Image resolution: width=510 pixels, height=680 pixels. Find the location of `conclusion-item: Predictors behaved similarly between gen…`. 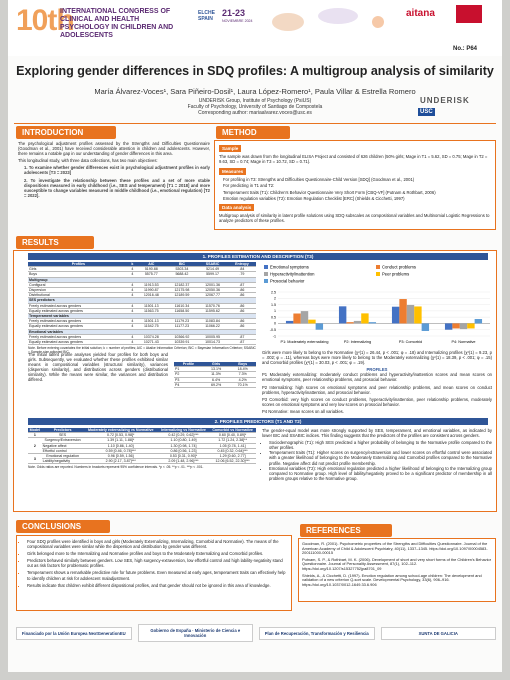

conclusion-item: Predictors behaved similarly between gen… is located at coordinates (157, 563).